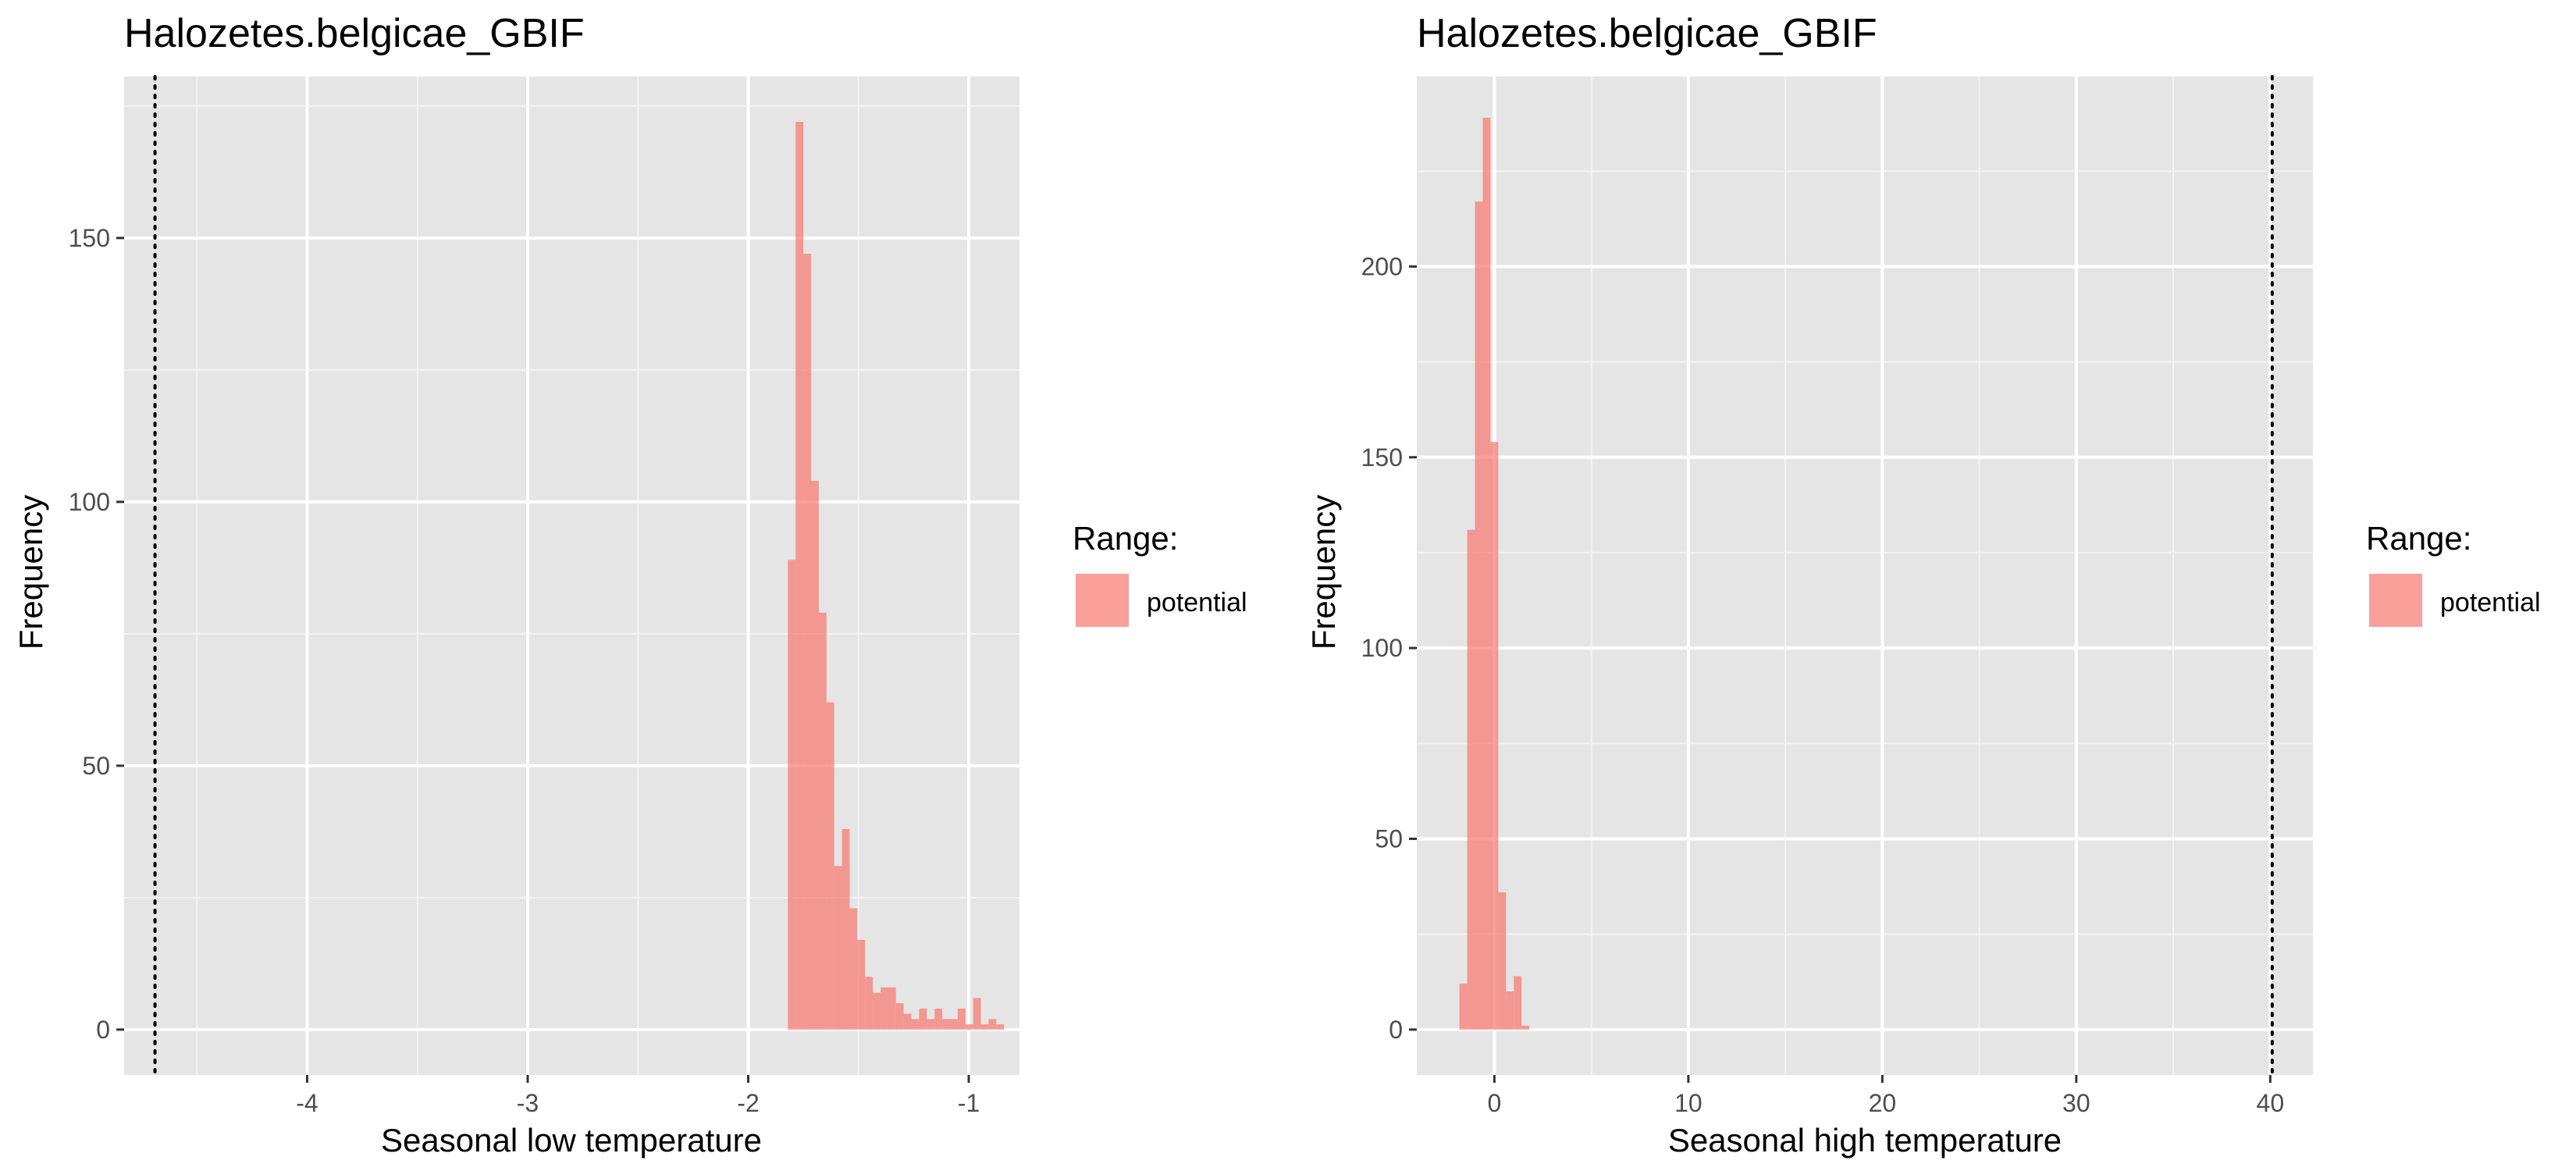 Image resolution: width=2576 pixels, height=1171 pixels. Describe the element at coordinates (2271, 1103) in the screenshot. I see `x-tick-label: 40` at that location.